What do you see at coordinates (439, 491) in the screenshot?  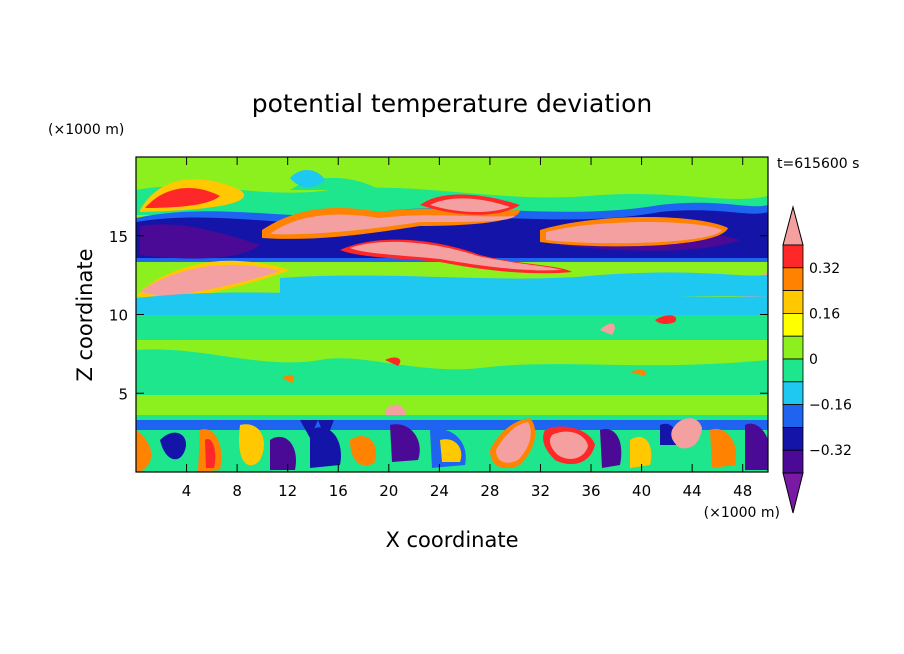 I see `x-tick-label: 24` at bounding box center [439, 491].